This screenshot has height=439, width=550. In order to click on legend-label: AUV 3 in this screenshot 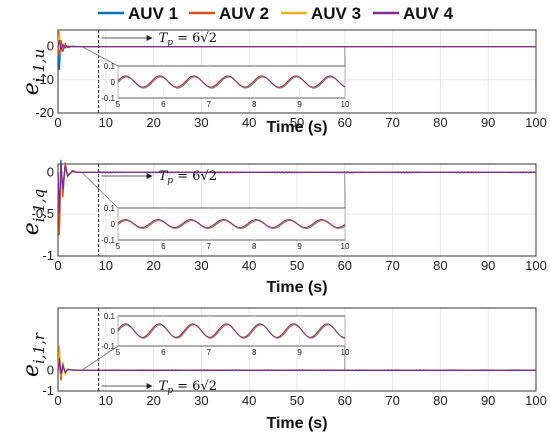, I will do `click(336, 13)`.